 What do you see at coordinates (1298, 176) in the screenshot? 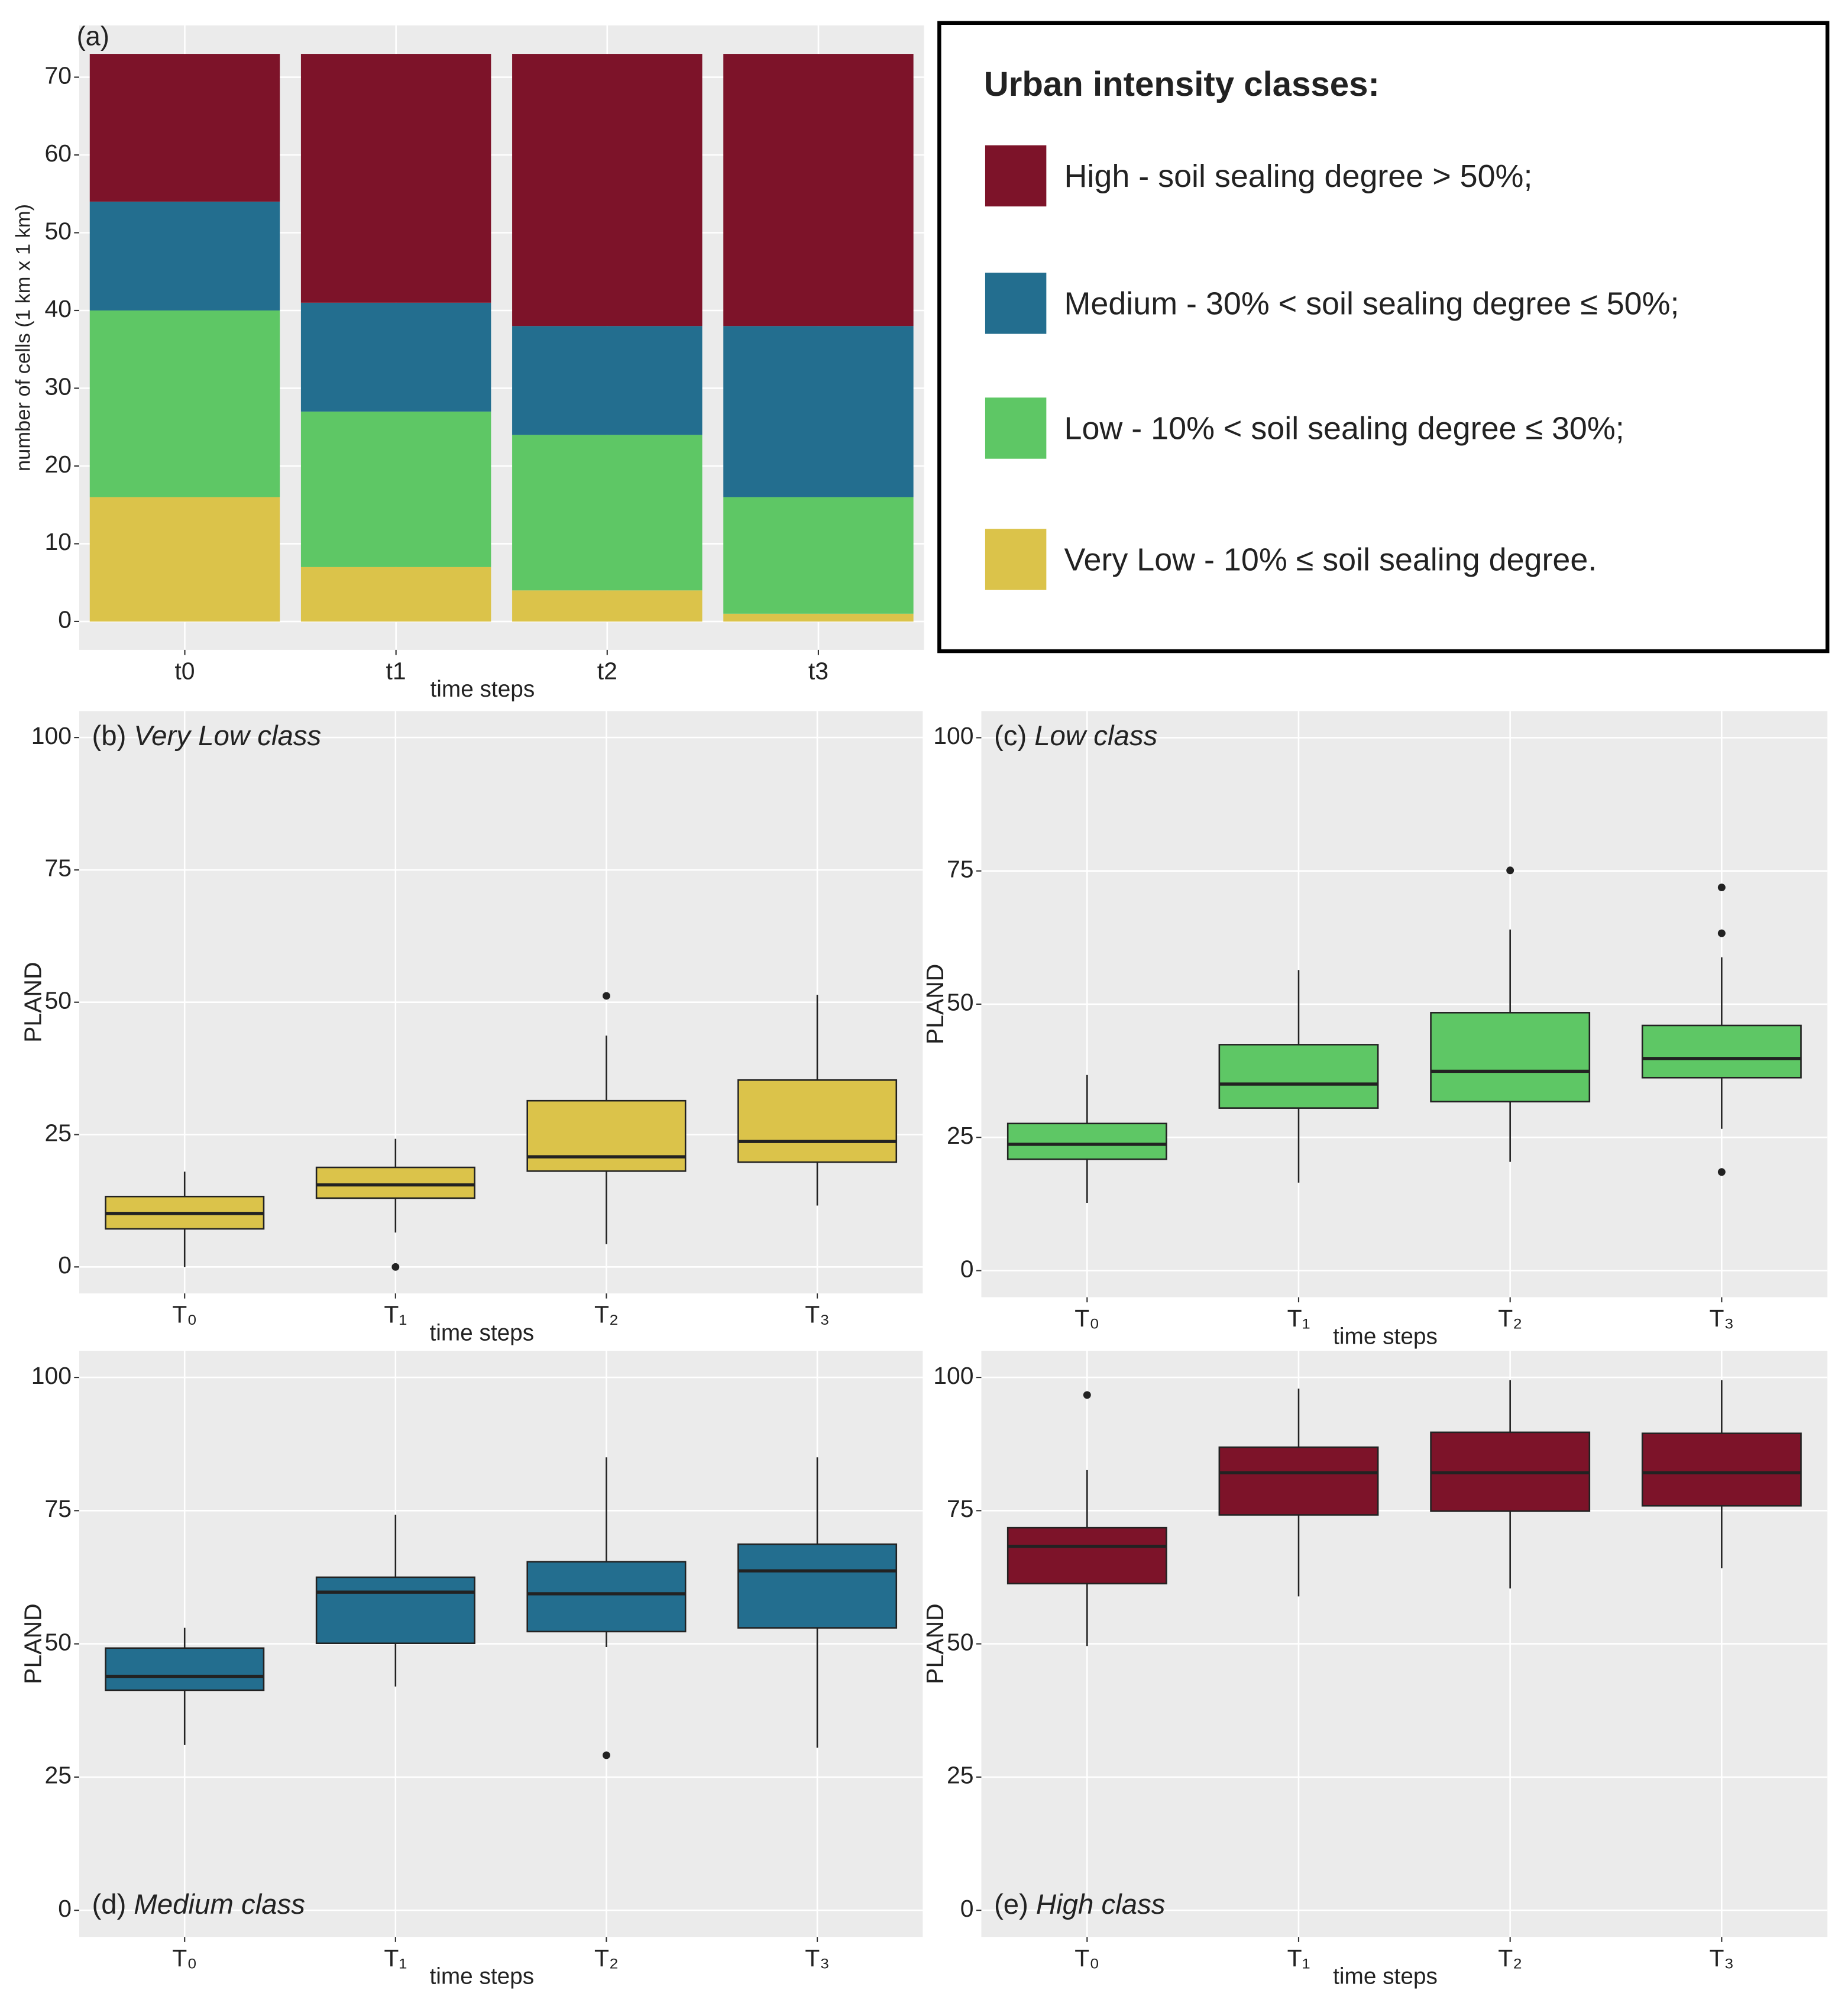
I see `legend-label: High - soil sealing degree > 50%;` at bounding box center [1298, 176].